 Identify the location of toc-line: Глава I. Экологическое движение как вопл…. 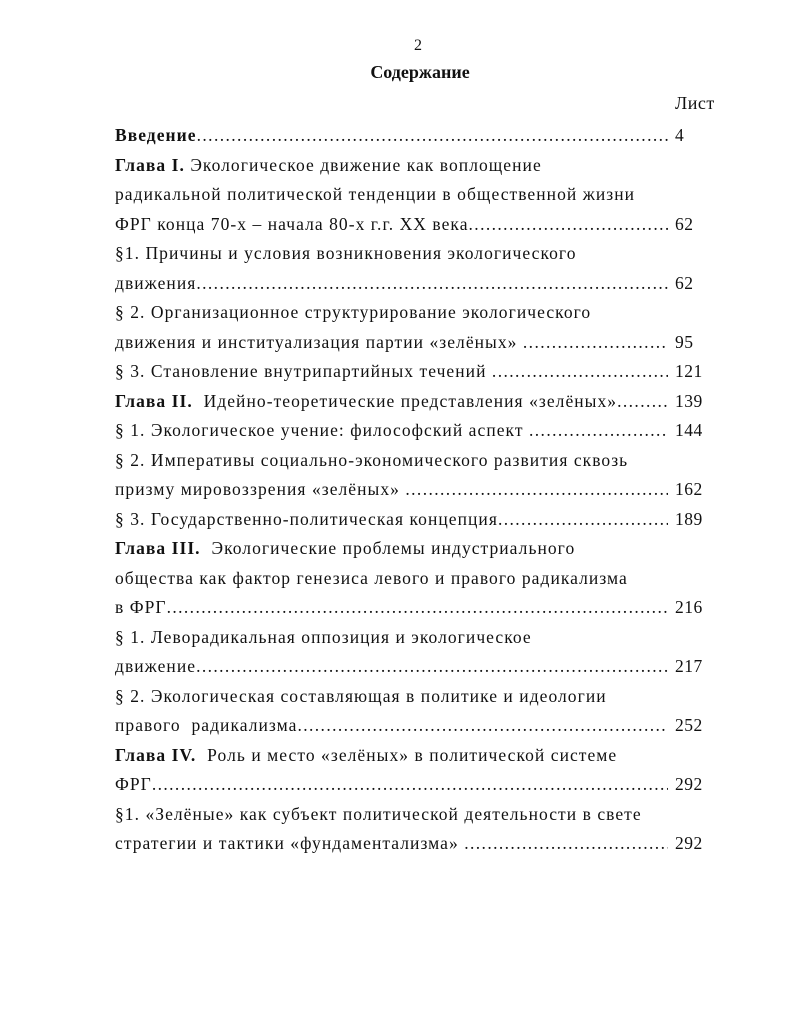
(415, 166).